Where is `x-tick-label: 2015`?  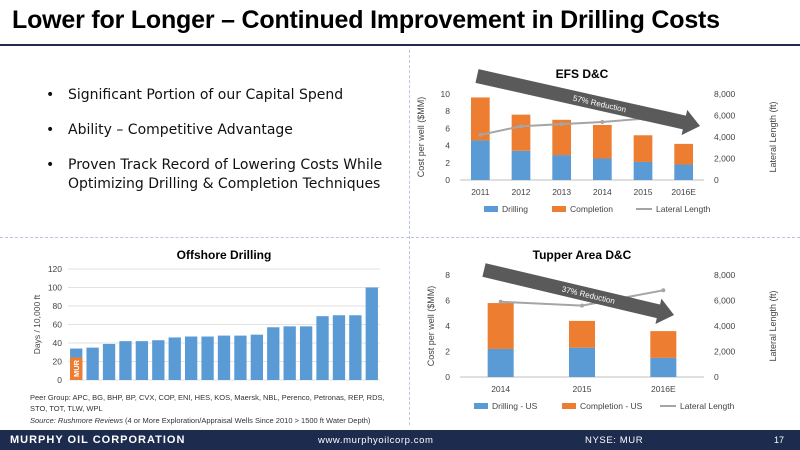 x-tick-label: 2015 is located at coordinates (643, 192).